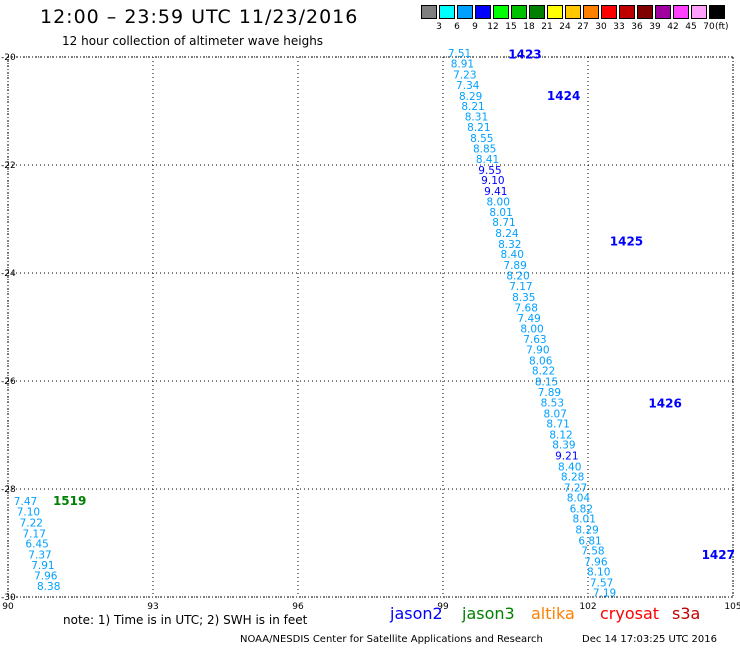 This screenshot has width=740, height=650. I want to click on wave-height-label: 7.49, so click(528, 319).